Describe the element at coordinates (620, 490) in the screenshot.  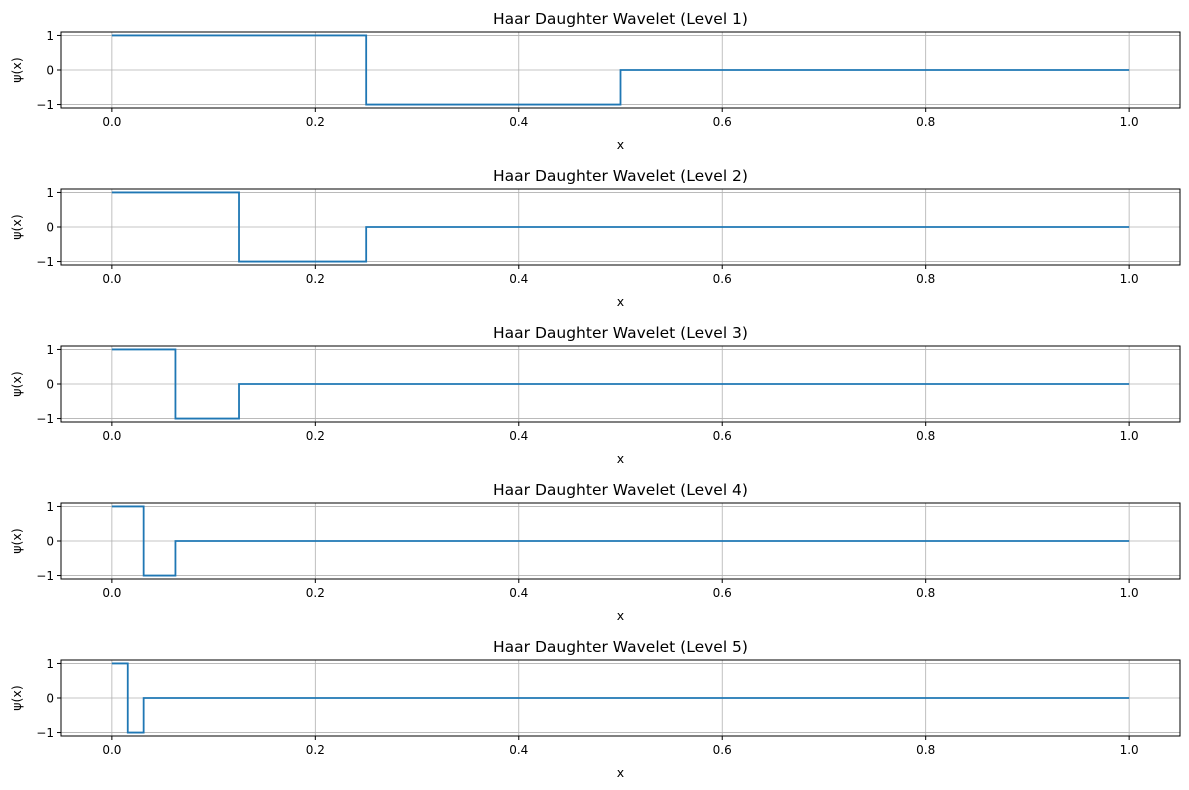
I see `subplot-title: Haar Daughter Wavelet (Level 4)` at that location.